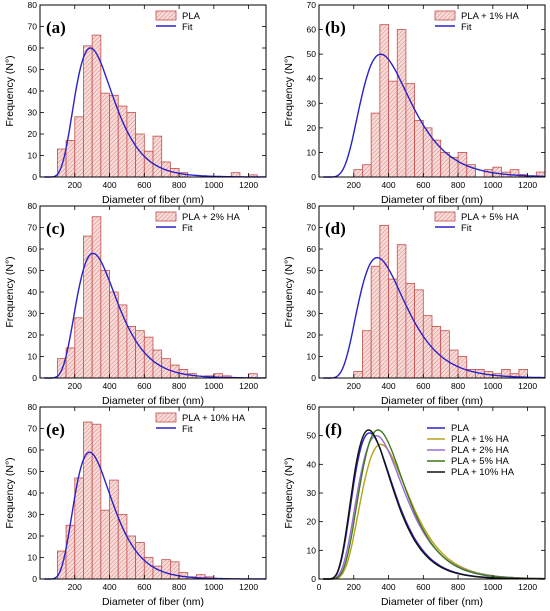 Image resolution: width=550 pixels, height=611 pixels. Describe the element at coordinates (335, 228) in the screenshot. I see `panel-label: (d)` at that location.